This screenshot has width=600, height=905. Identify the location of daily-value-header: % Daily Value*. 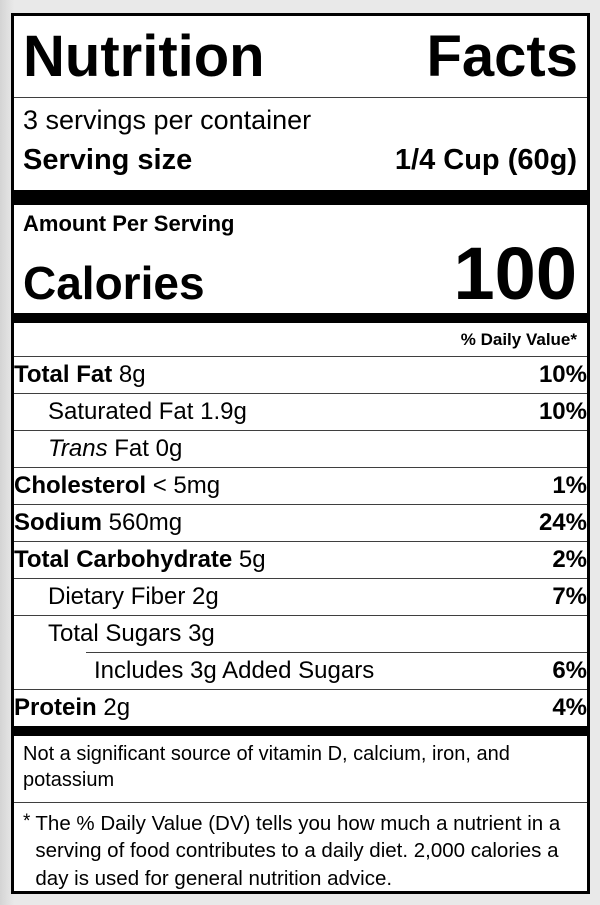
(518, 339).